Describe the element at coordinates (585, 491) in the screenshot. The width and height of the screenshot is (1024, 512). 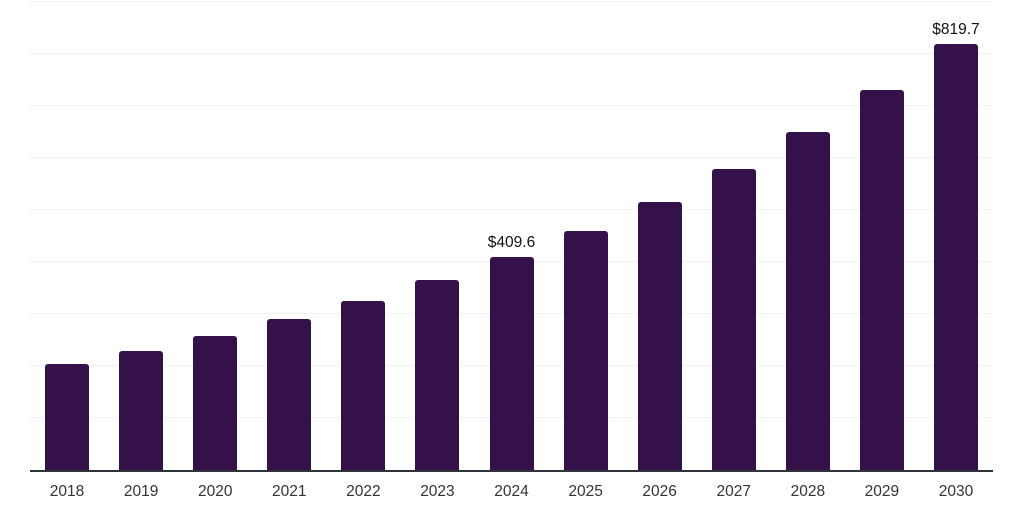
I see `x-tick-2025: 2025` at that location.